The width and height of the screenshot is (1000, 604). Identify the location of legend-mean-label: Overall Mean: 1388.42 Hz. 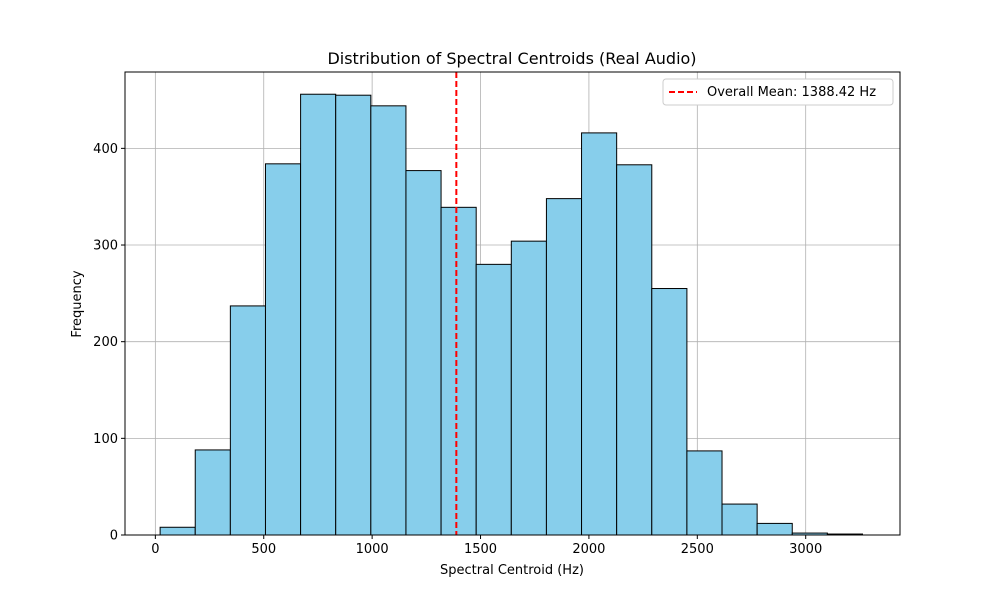
(791, 92).